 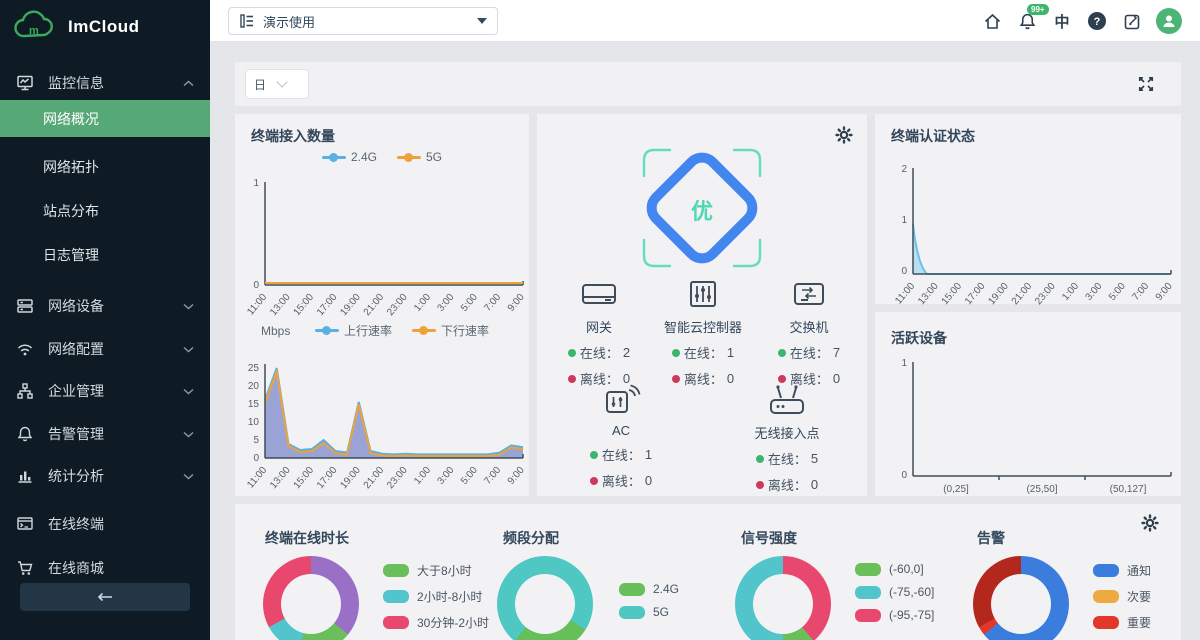 What do you see at coordinates (1128, 489) in the screenshot?
I see `svg-text: (50,127]` at bounding box center [1128, 489].